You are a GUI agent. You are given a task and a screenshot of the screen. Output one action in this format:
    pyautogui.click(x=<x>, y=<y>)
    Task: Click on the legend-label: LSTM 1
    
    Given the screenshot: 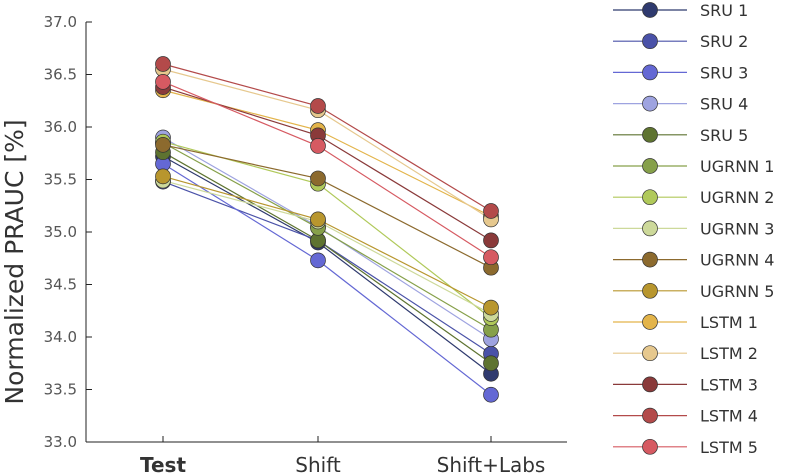 What is the action you would take?
    pyautogui.click(x=729, y=322)
    